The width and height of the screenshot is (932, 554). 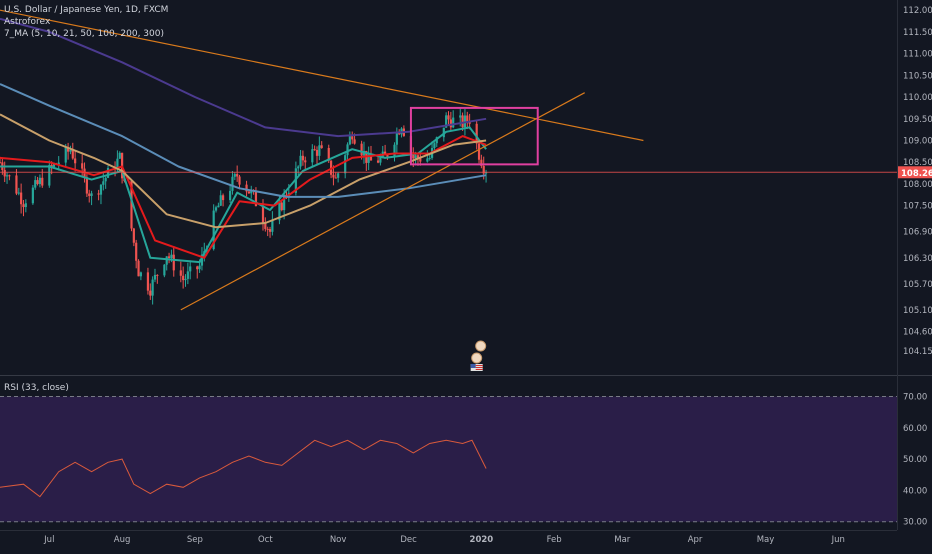 I want to click on ma-blue-line, so click(x=243, y=140).